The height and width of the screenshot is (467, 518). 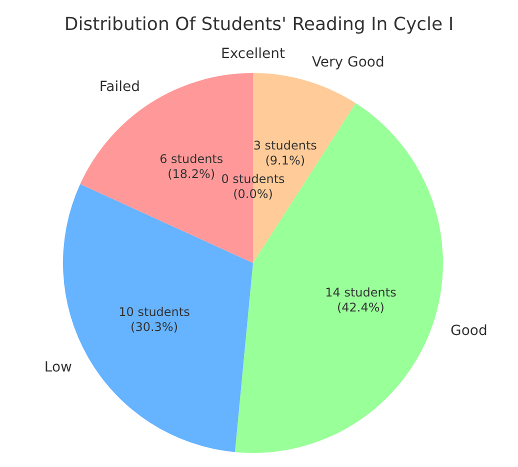 I want to click on slice-label: Good, so click(x=469, y=331).